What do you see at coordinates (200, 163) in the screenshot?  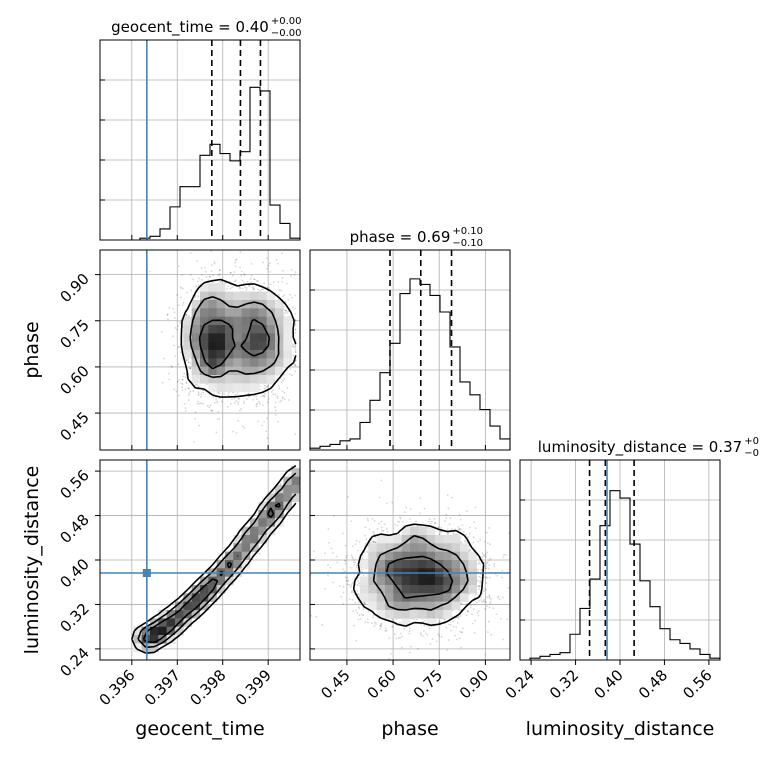 I see `histogram-geocent_time` at bounding box center [200, 163].